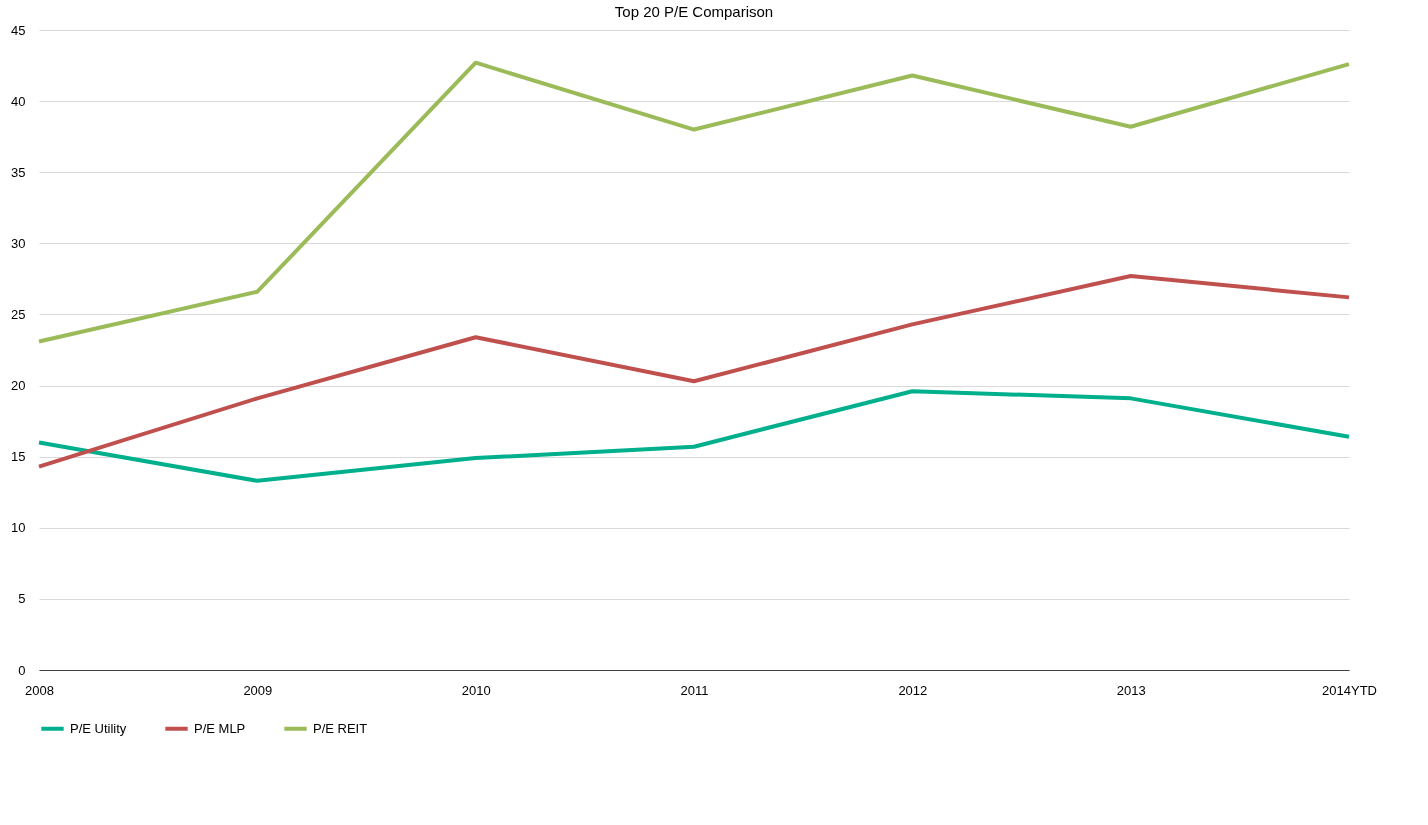  I want to click on x-tick-label: 2011, so click(694, 690).